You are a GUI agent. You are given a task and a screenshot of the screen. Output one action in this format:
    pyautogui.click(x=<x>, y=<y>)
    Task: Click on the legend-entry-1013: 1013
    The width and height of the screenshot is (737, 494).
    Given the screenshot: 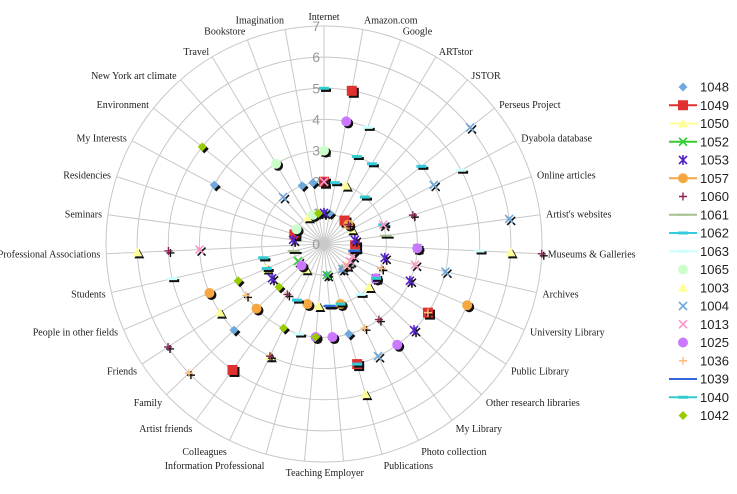 What is the action you would take?
    pyautogui.click(x=703, y=324)
    